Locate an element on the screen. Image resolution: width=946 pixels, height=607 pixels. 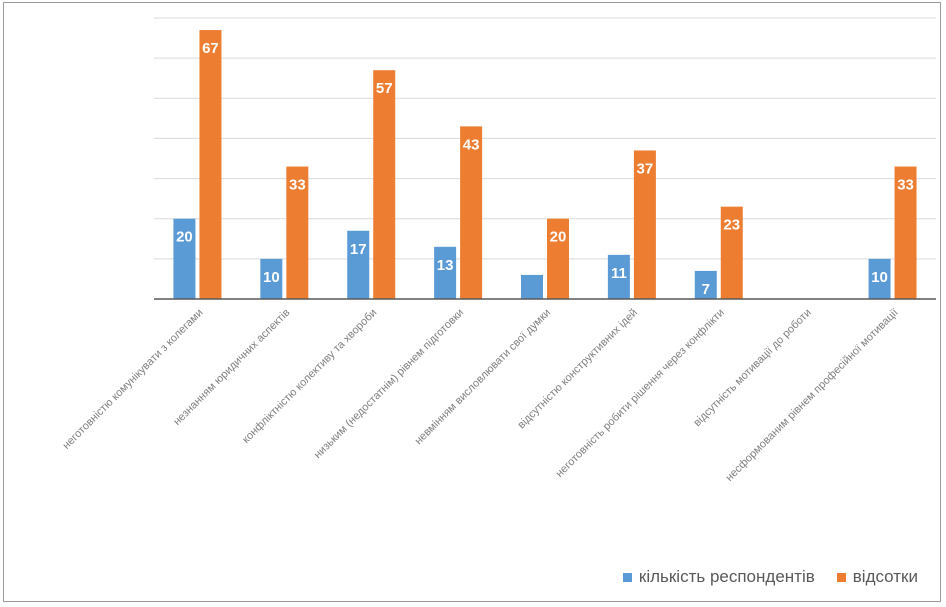
data-label-percent: 23 is located at coordinates (731, 225).